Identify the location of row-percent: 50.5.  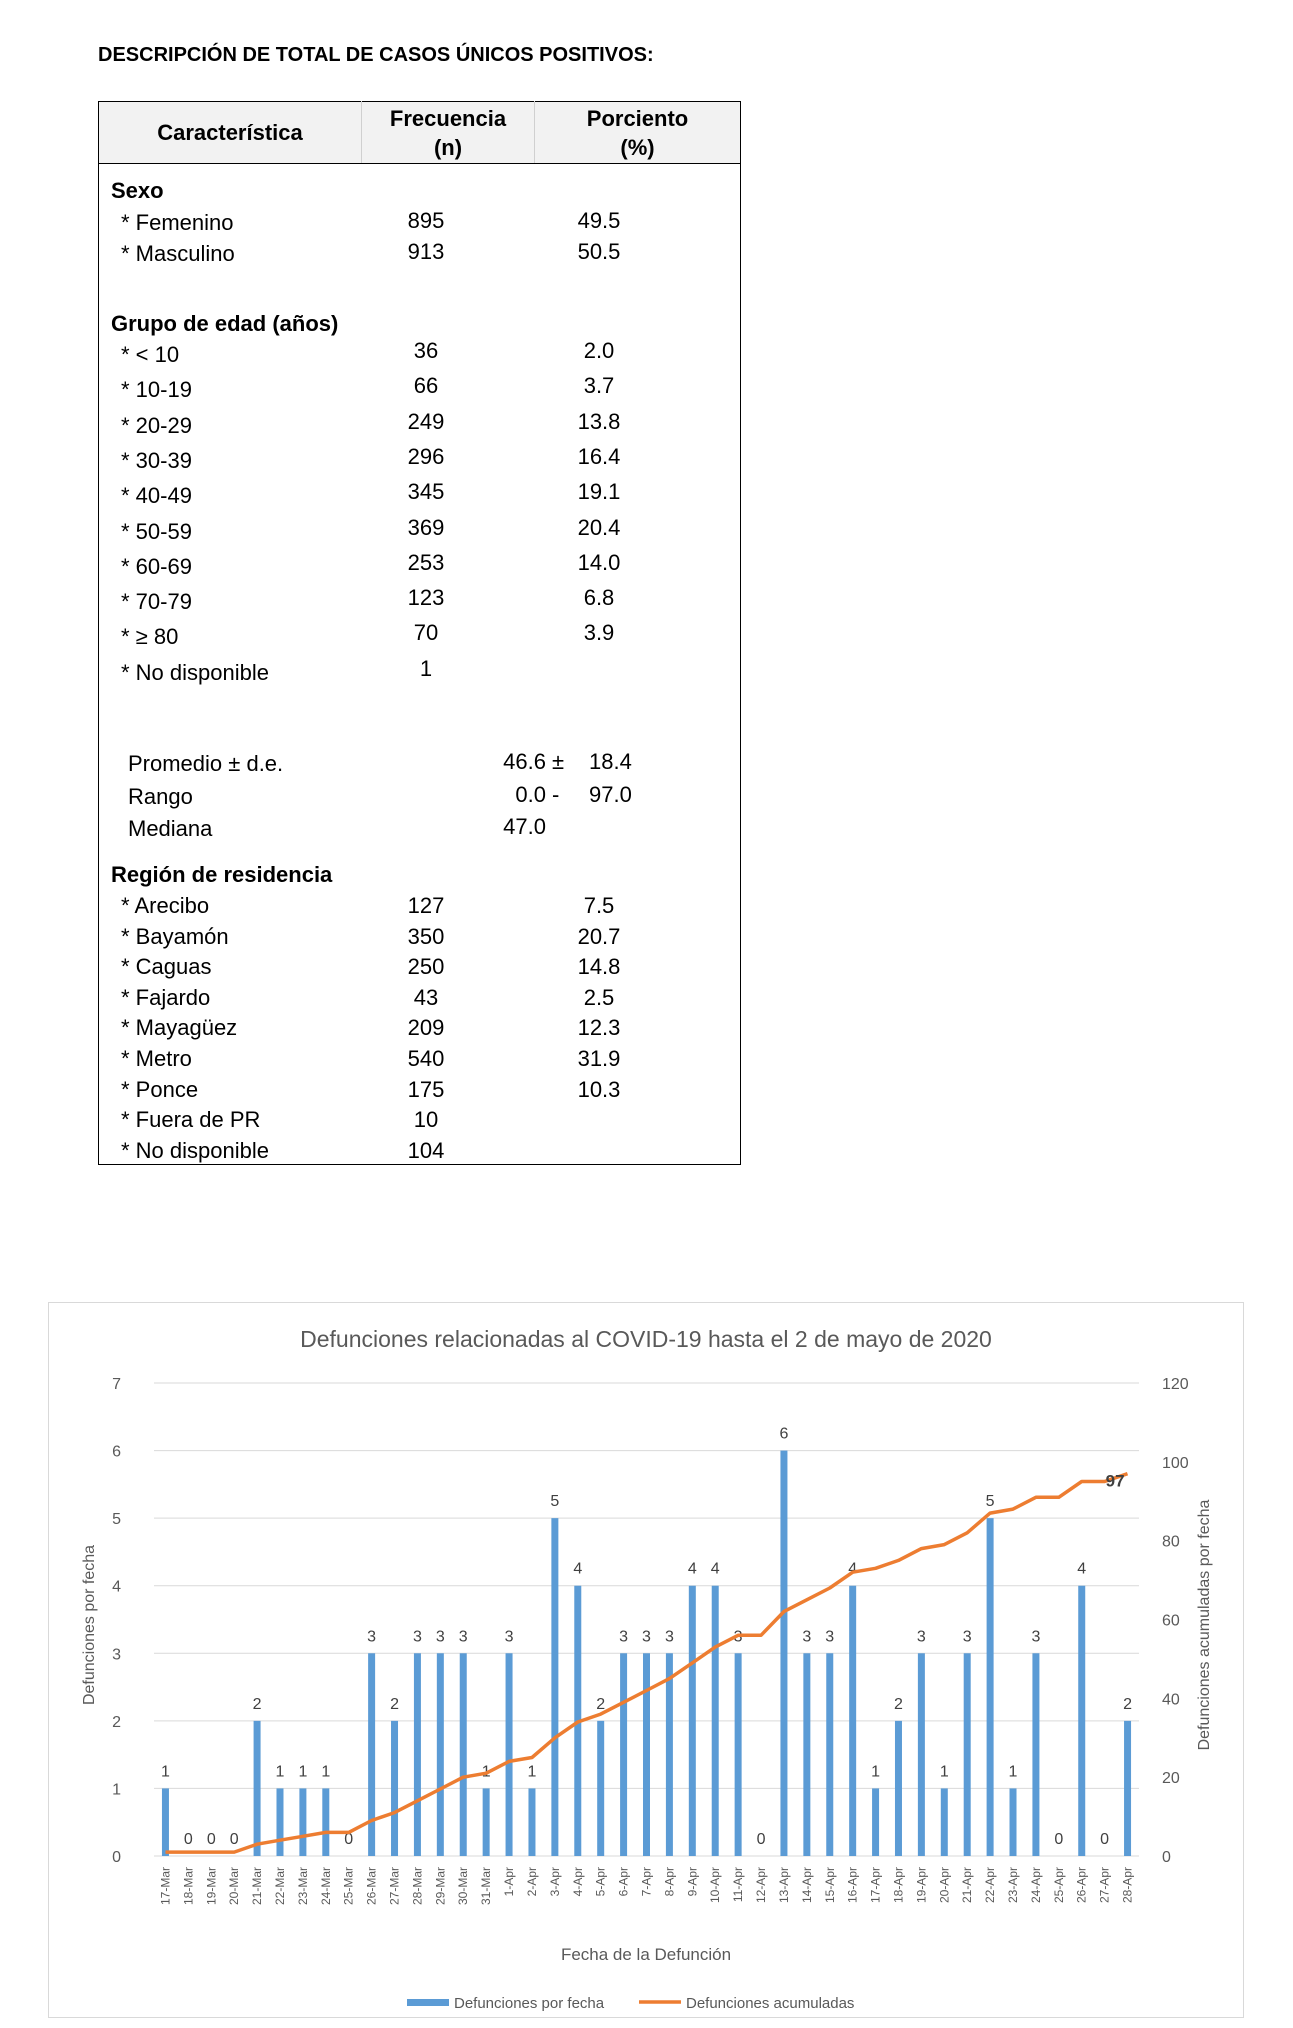
(599, 251).